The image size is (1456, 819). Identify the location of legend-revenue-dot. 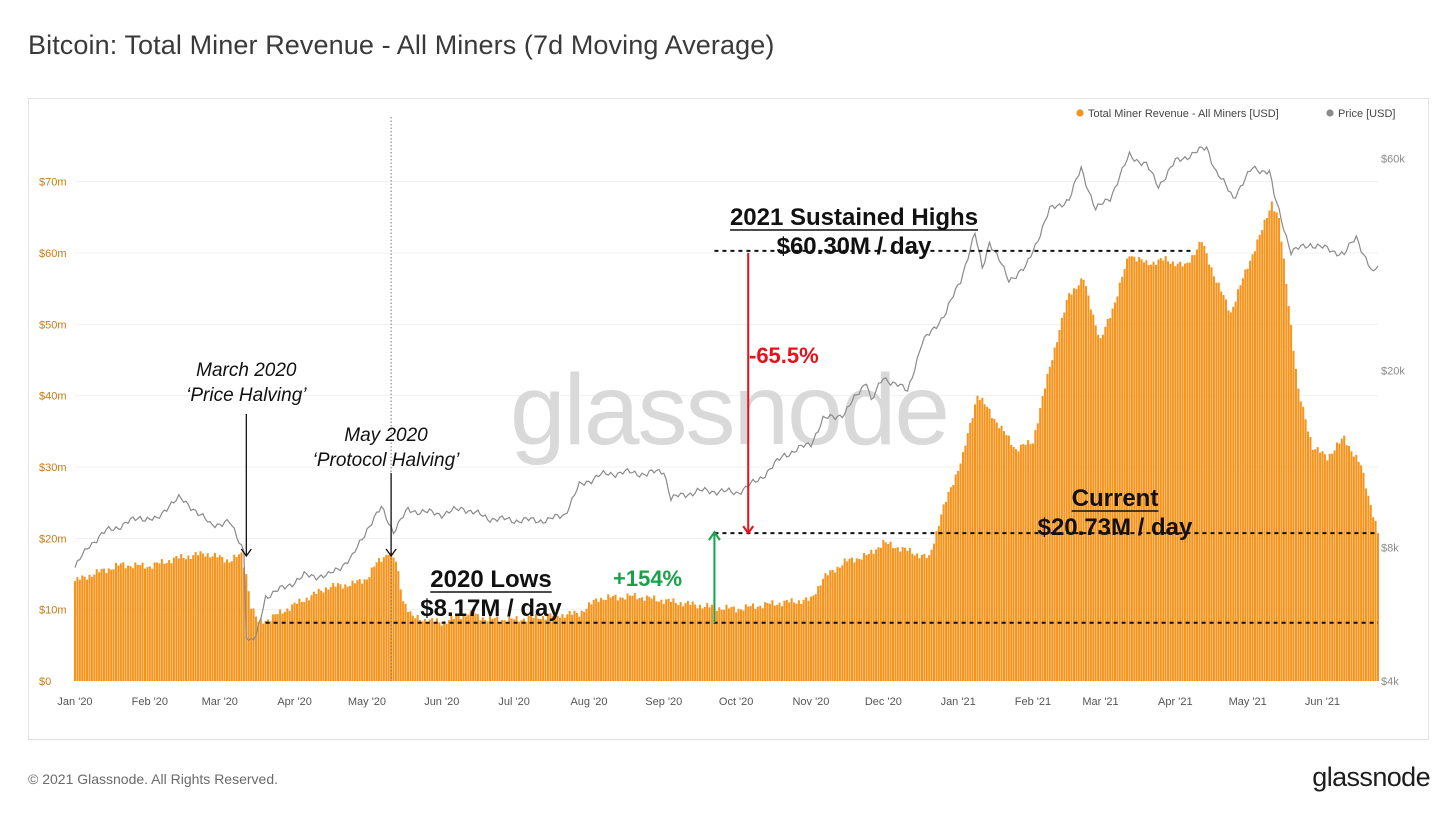
(1080, 113).